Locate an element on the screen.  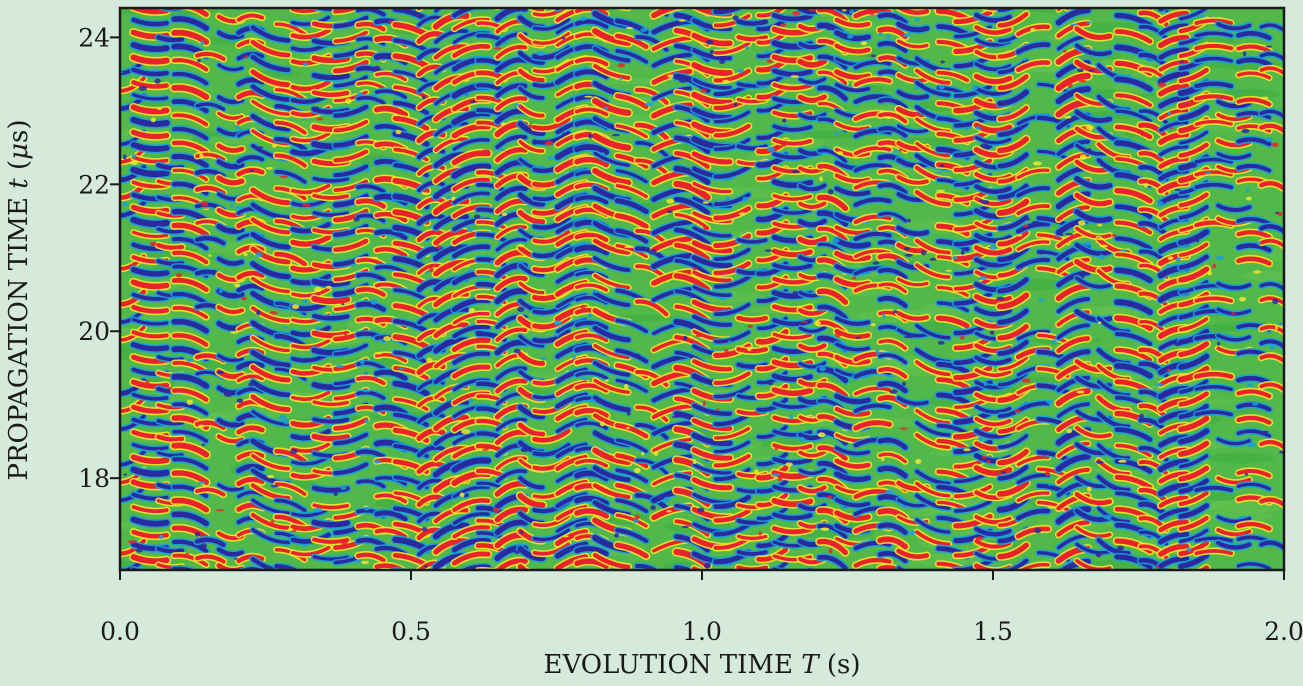
x-tick-label: 1.5 is located at coordinates (993, 631).